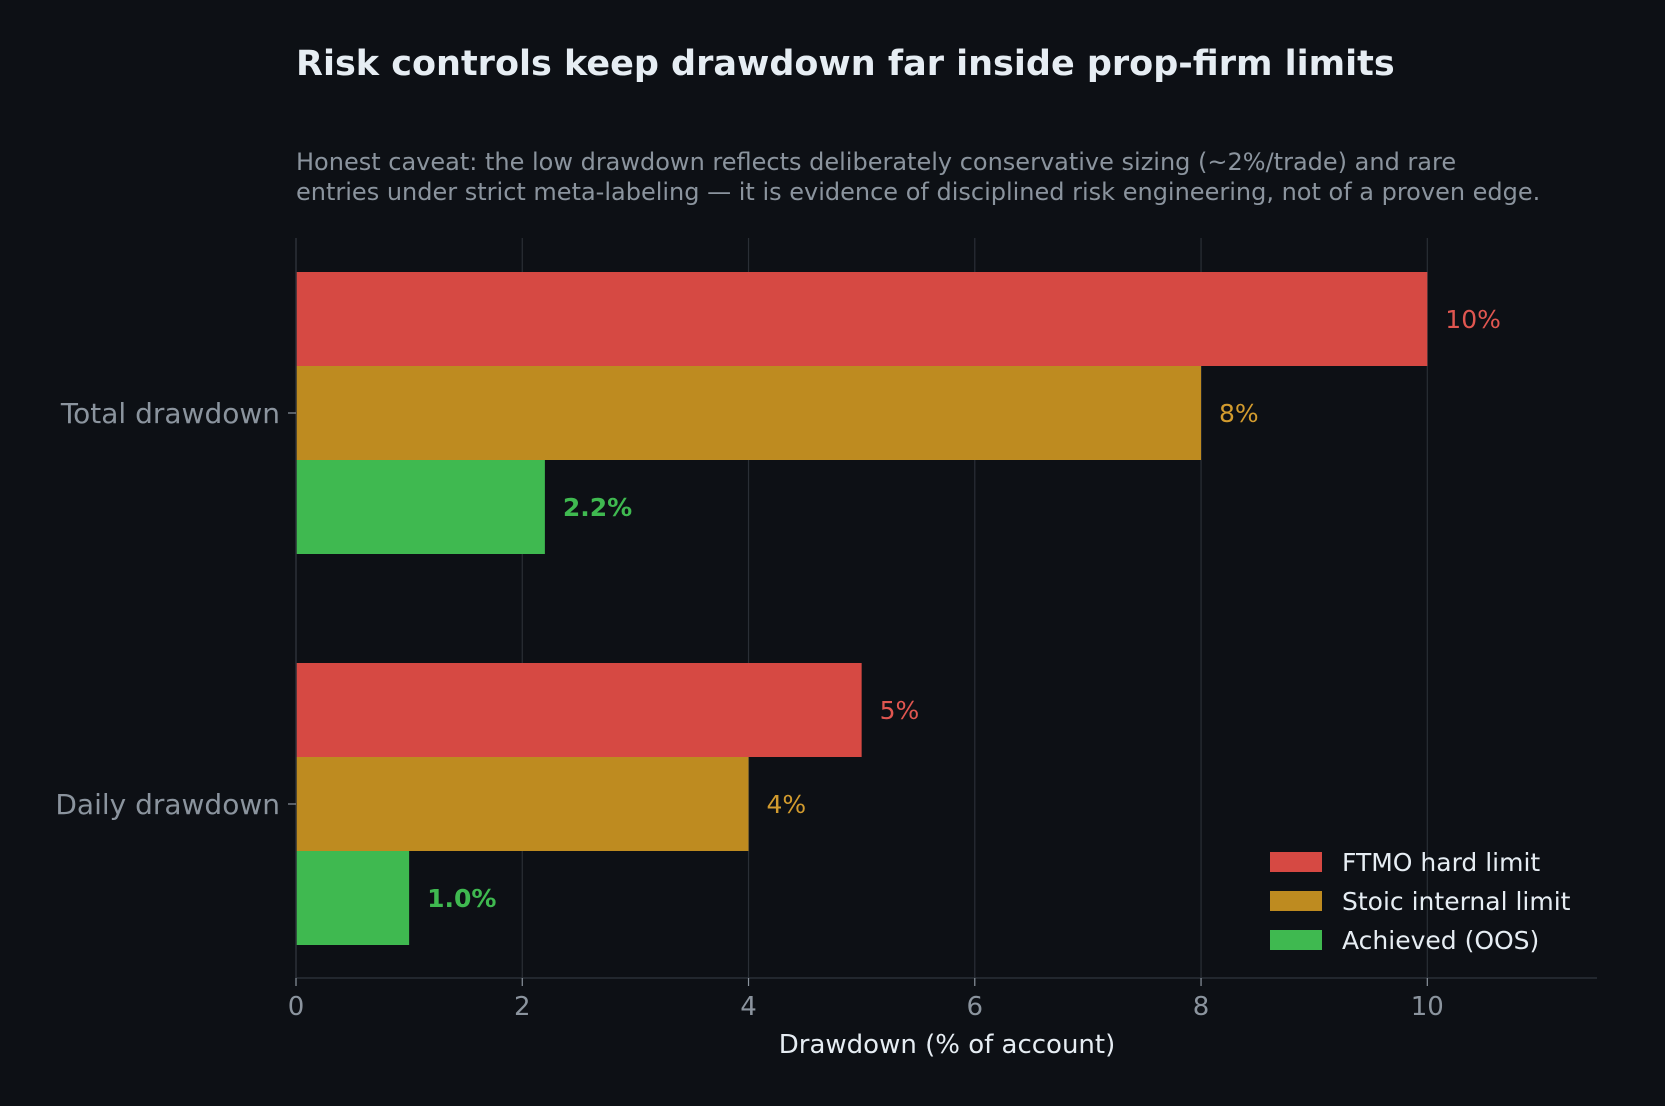 Image resolution: width=1665 pixels, height=1106 pixels. I want to click on legend-label-0: FTMO hard limit, so click(1441, 862).